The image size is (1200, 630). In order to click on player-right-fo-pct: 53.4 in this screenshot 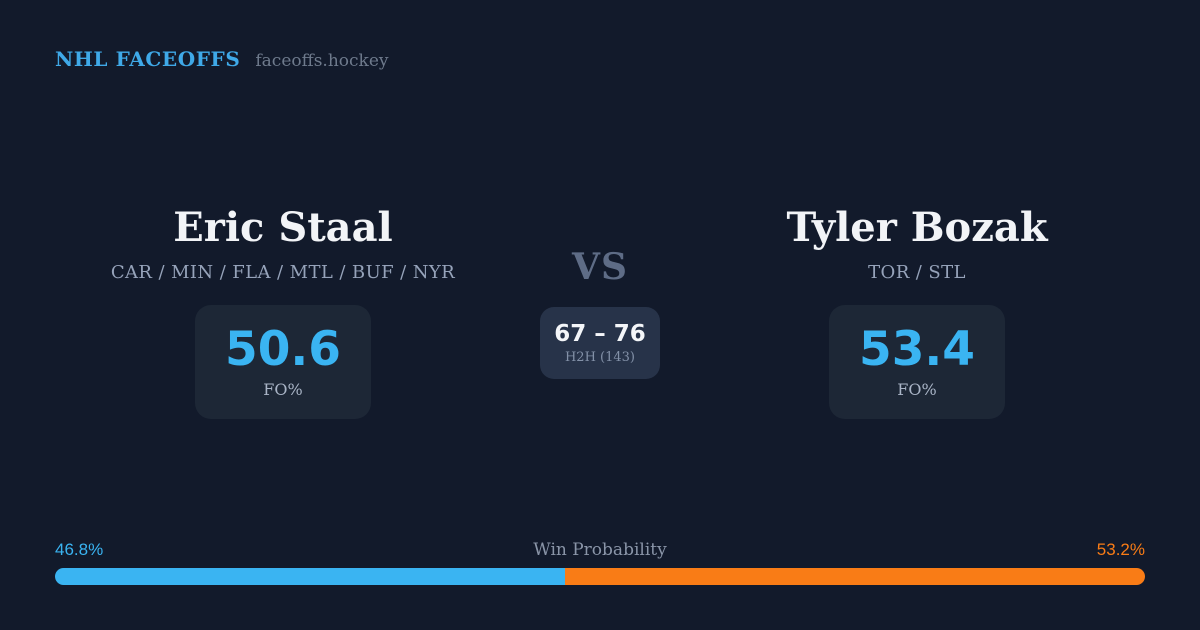, I will do `click(917, 349)`.